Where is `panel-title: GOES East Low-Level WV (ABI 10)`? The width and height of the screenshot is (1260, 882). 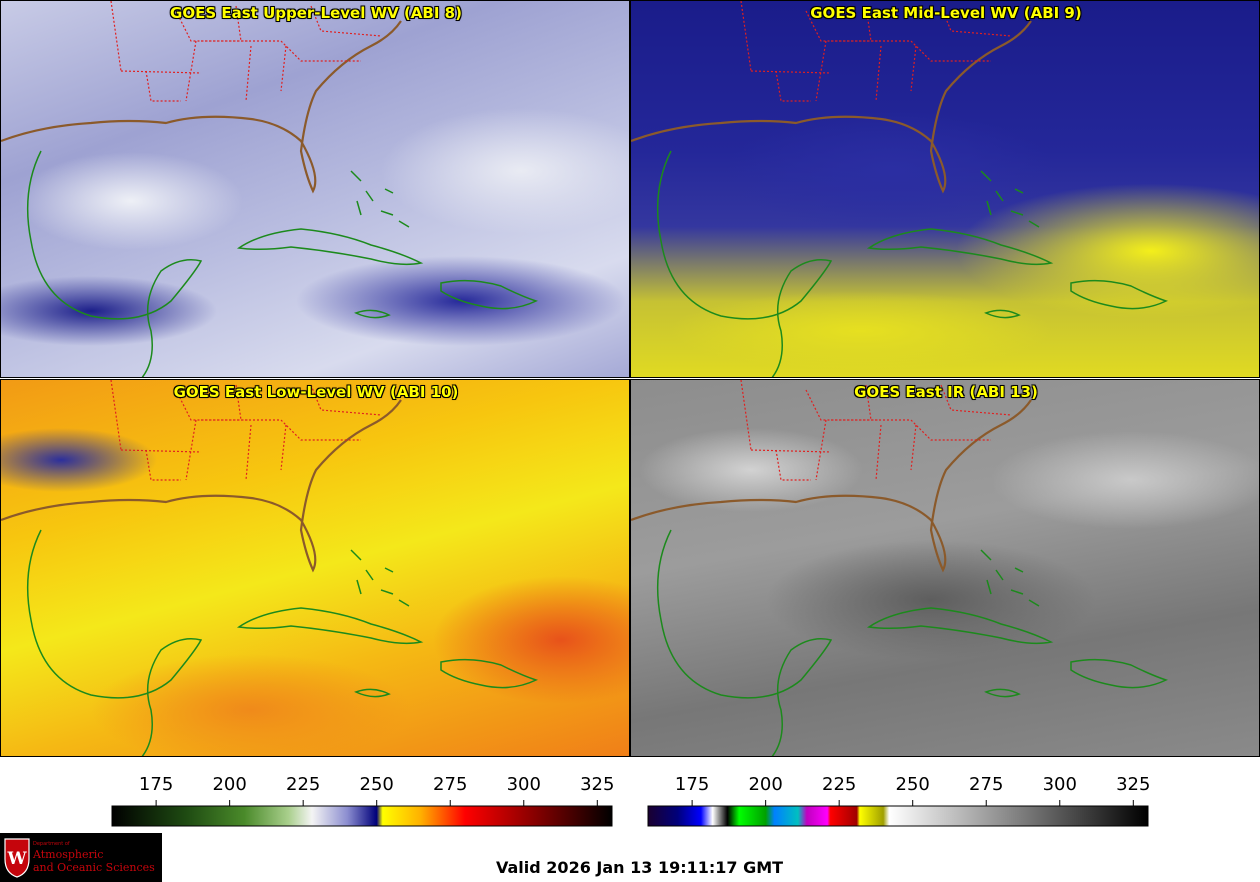
panel-title: GOES East Low-Level WV (ABI 10) is located at coordinates (316, 392).